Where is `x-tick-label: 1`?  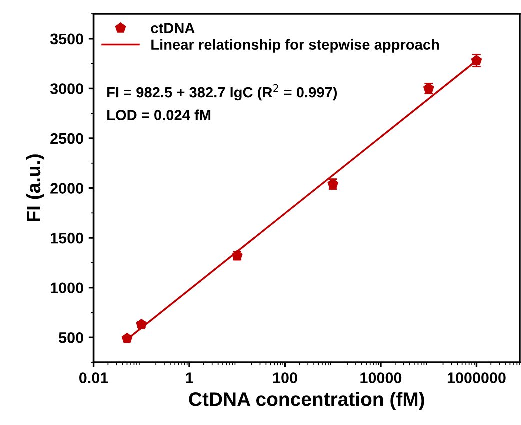 x-tick-label: 1 is located at coordinates (190, 378).